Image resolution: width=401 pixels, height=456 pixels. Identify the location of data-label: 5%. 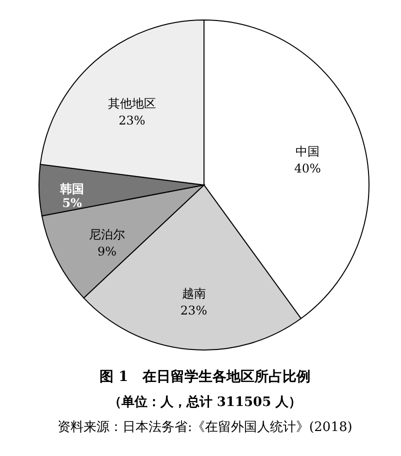
(72, 203).